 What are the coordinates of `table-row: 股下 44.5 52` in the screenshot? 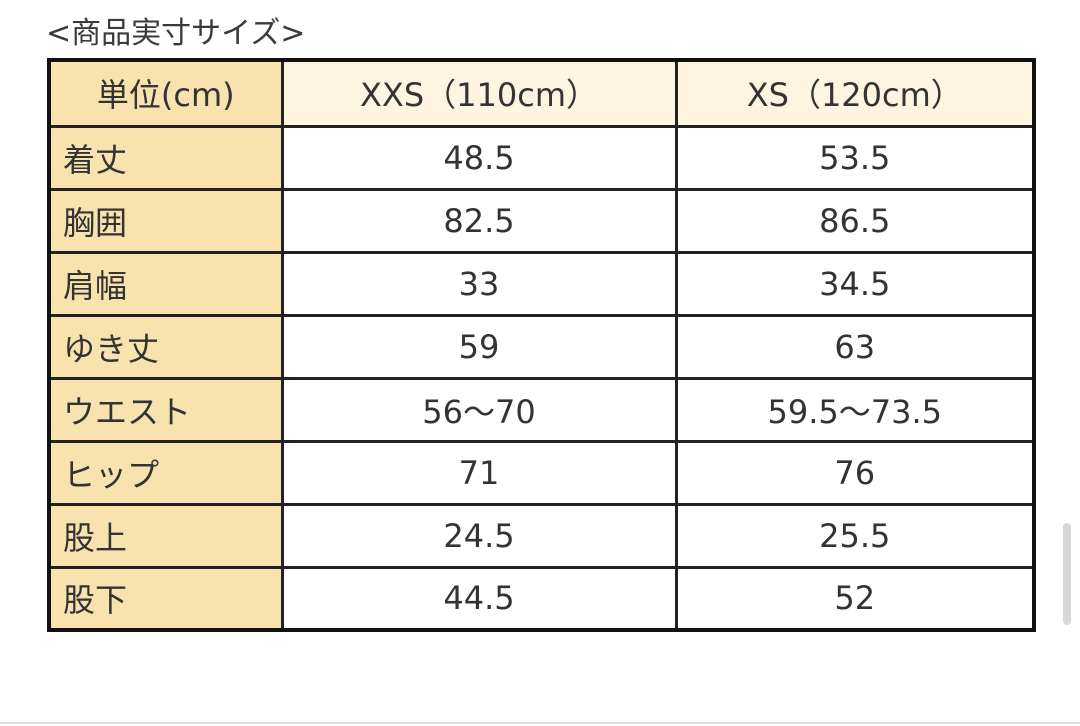 It's located at (541, 598).